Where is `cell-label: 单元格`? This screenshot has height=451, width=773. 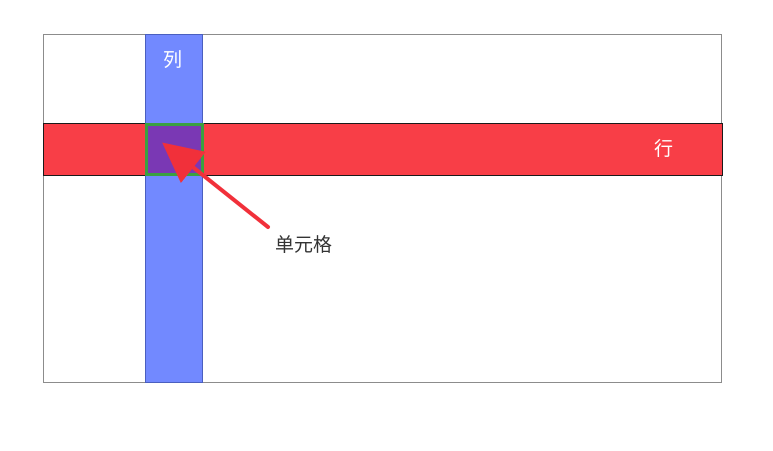 cell-label: 单元格 is located at coordinates (304, 245).